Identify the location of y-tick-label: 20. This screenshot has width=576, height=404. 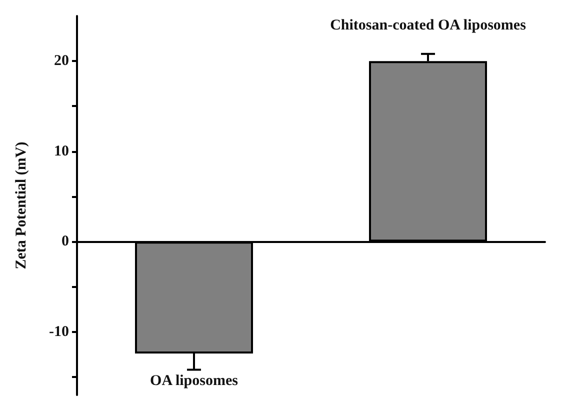
(61, 61).